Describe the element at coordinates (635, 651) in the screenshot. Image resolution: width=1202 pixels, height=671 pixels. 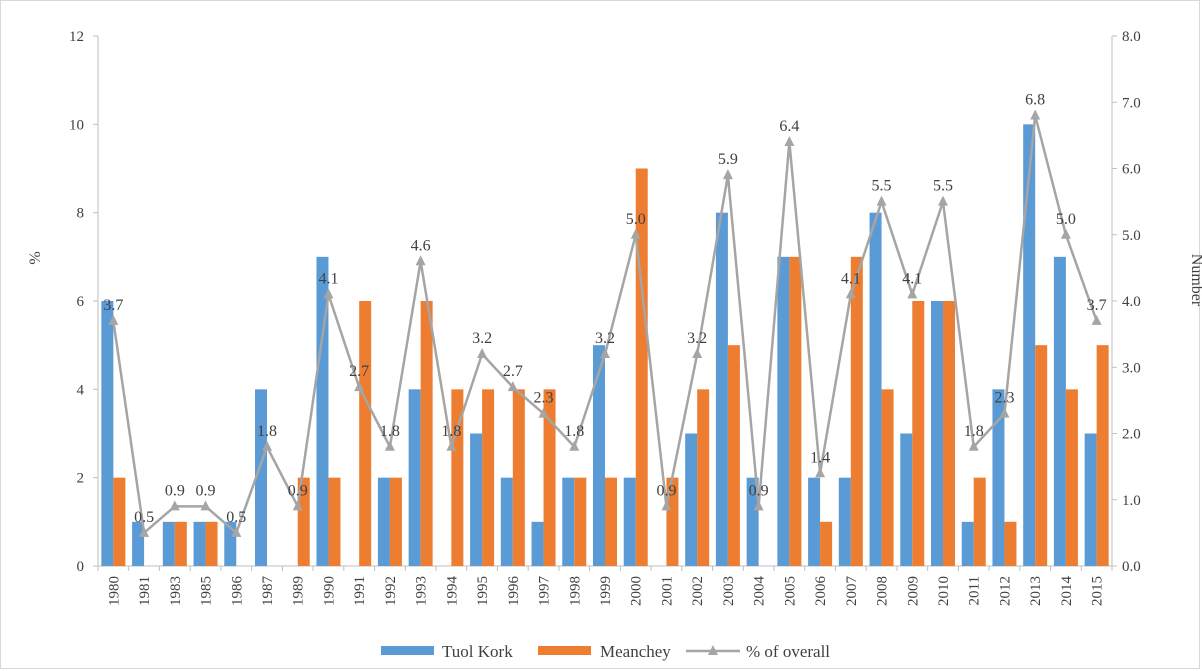
I see `legend-label-meanchey: Meanchey` at that location.